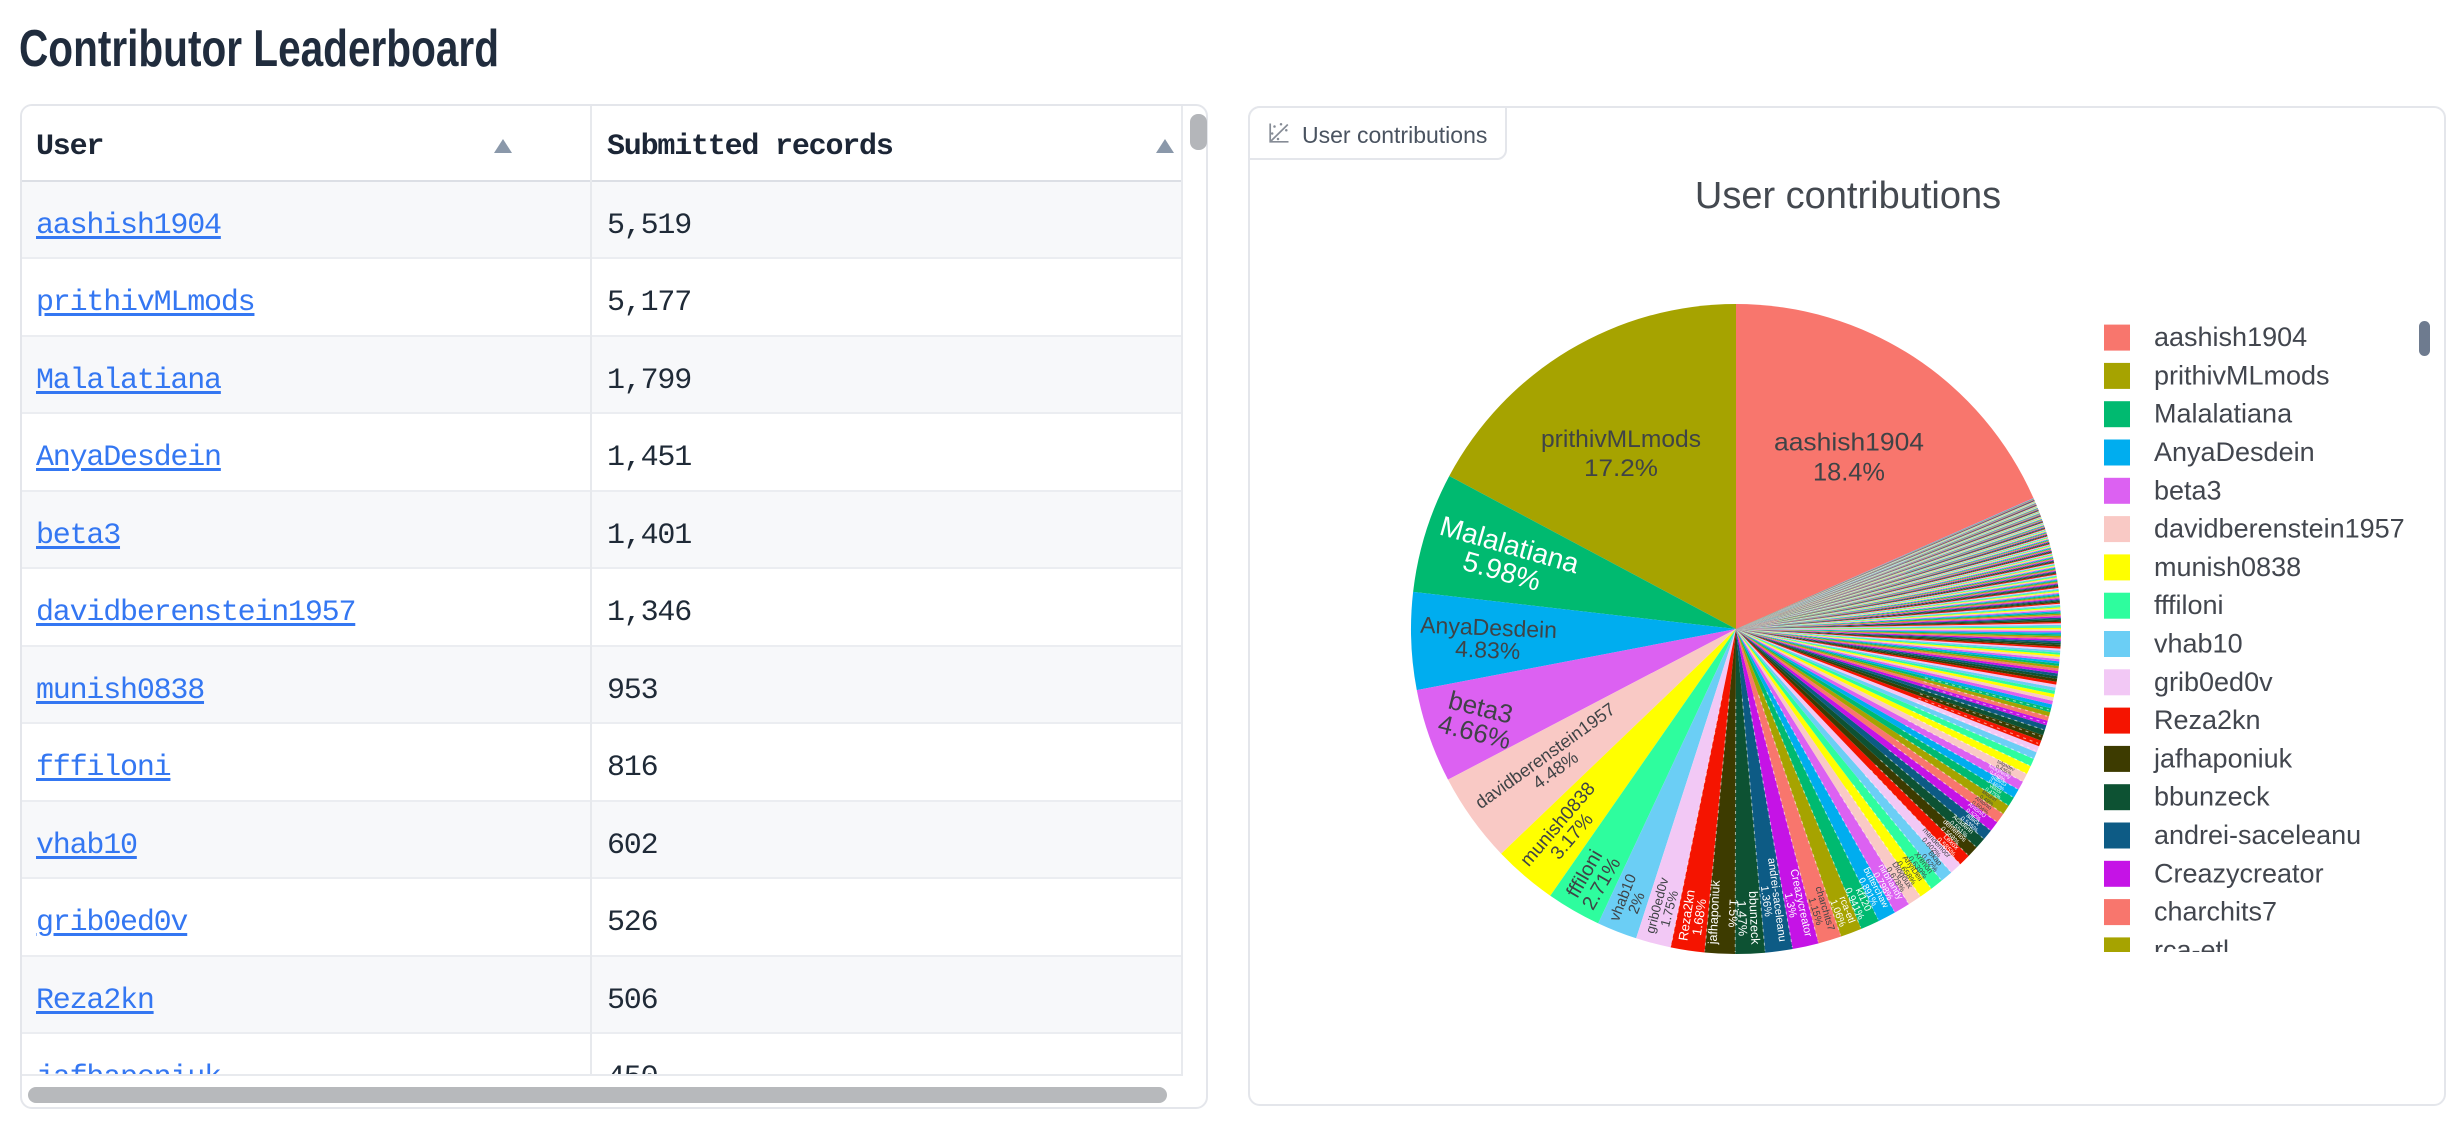 This screenshot has width=2460, height=1130. What do you see at coordinates (2189, 605) in the screenshot?
I see `svg-text: fffiloni` at bounding box center [2189, 605].